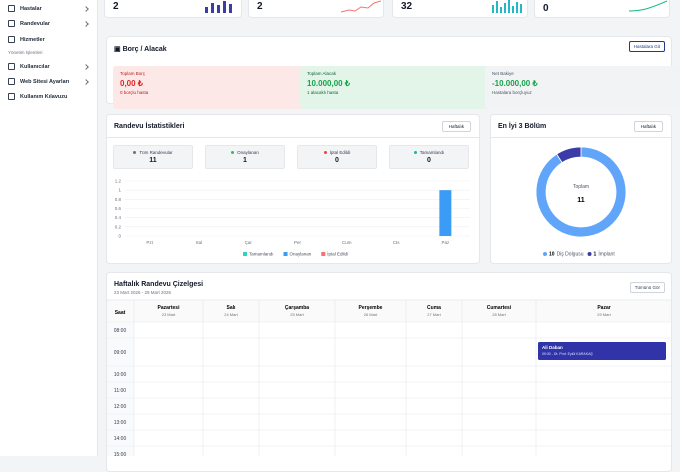 This screenshot has height=472, width=680. I want to click on legend-label: Onaylanan, so click(301, 254).